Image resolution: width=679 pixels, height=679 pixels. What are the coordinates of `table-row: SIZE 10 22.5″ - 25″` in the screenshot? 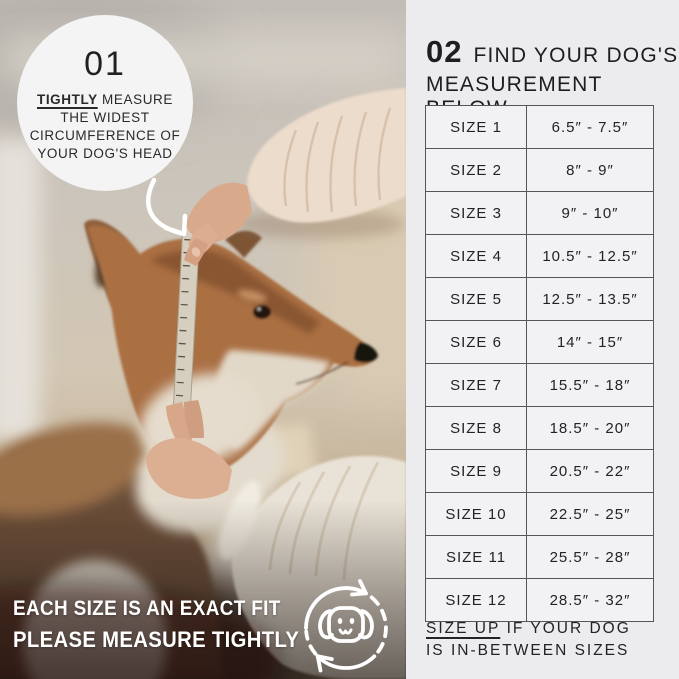 It's located at (539, 513).